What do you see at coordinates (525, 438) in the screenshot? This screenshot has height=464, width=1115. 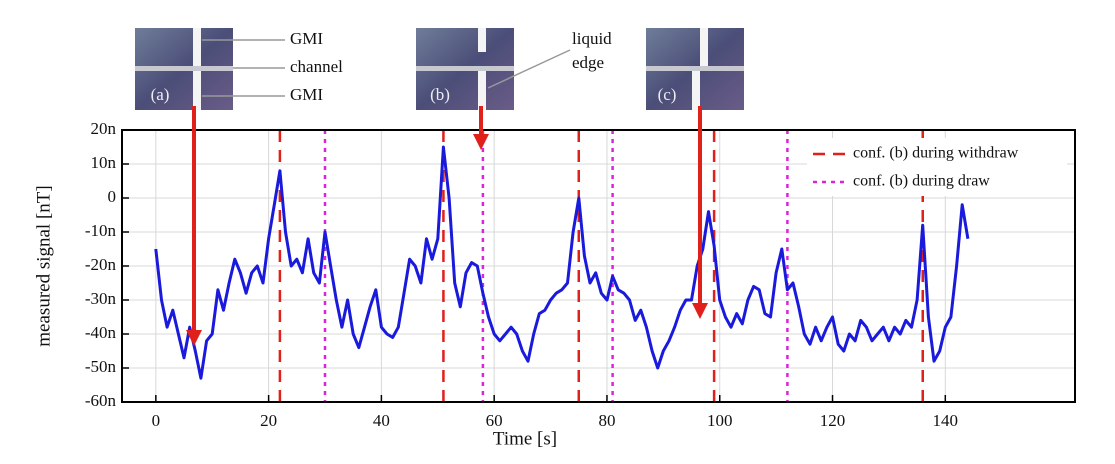 I see `x-axis-title: Time [s]` at bounding box center [525, 438].